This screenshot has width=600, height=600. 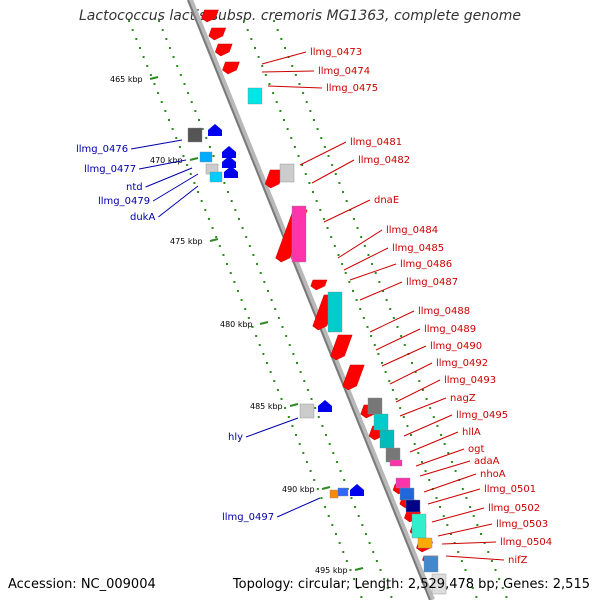 I want to click on gene-label: llmg_0493, so click(x=470, y=380).